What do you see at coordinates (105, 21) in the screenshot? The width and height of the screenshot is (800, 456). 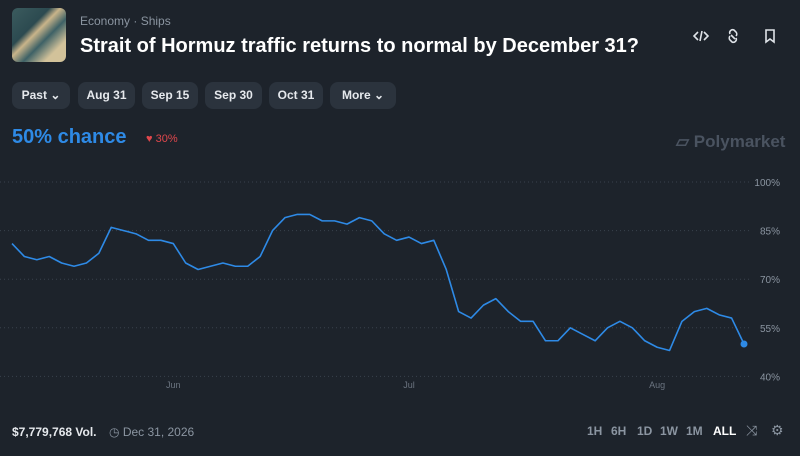 I see `category: Economy` at bounding box center [105, 21].